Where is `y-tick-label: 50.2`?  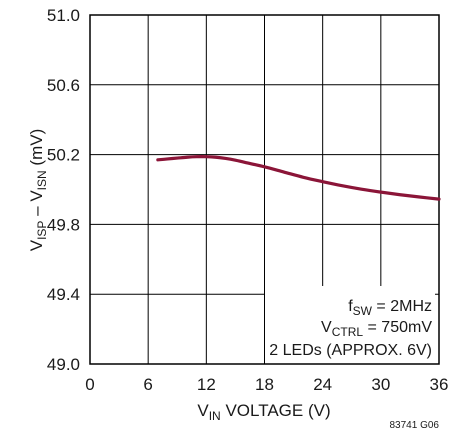 y-tick-label: 50.2 is located at coordinates (63, 155).